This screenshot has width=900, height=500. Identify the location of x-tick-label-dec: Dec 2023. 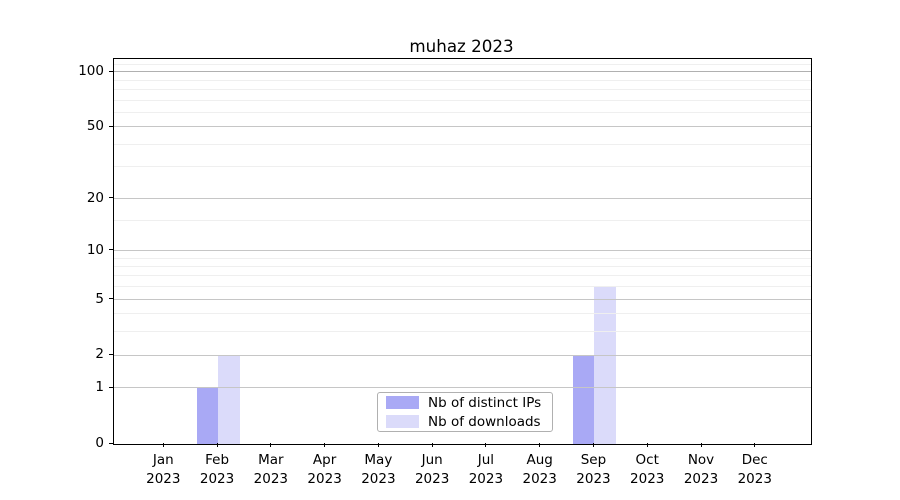
(754, 469).